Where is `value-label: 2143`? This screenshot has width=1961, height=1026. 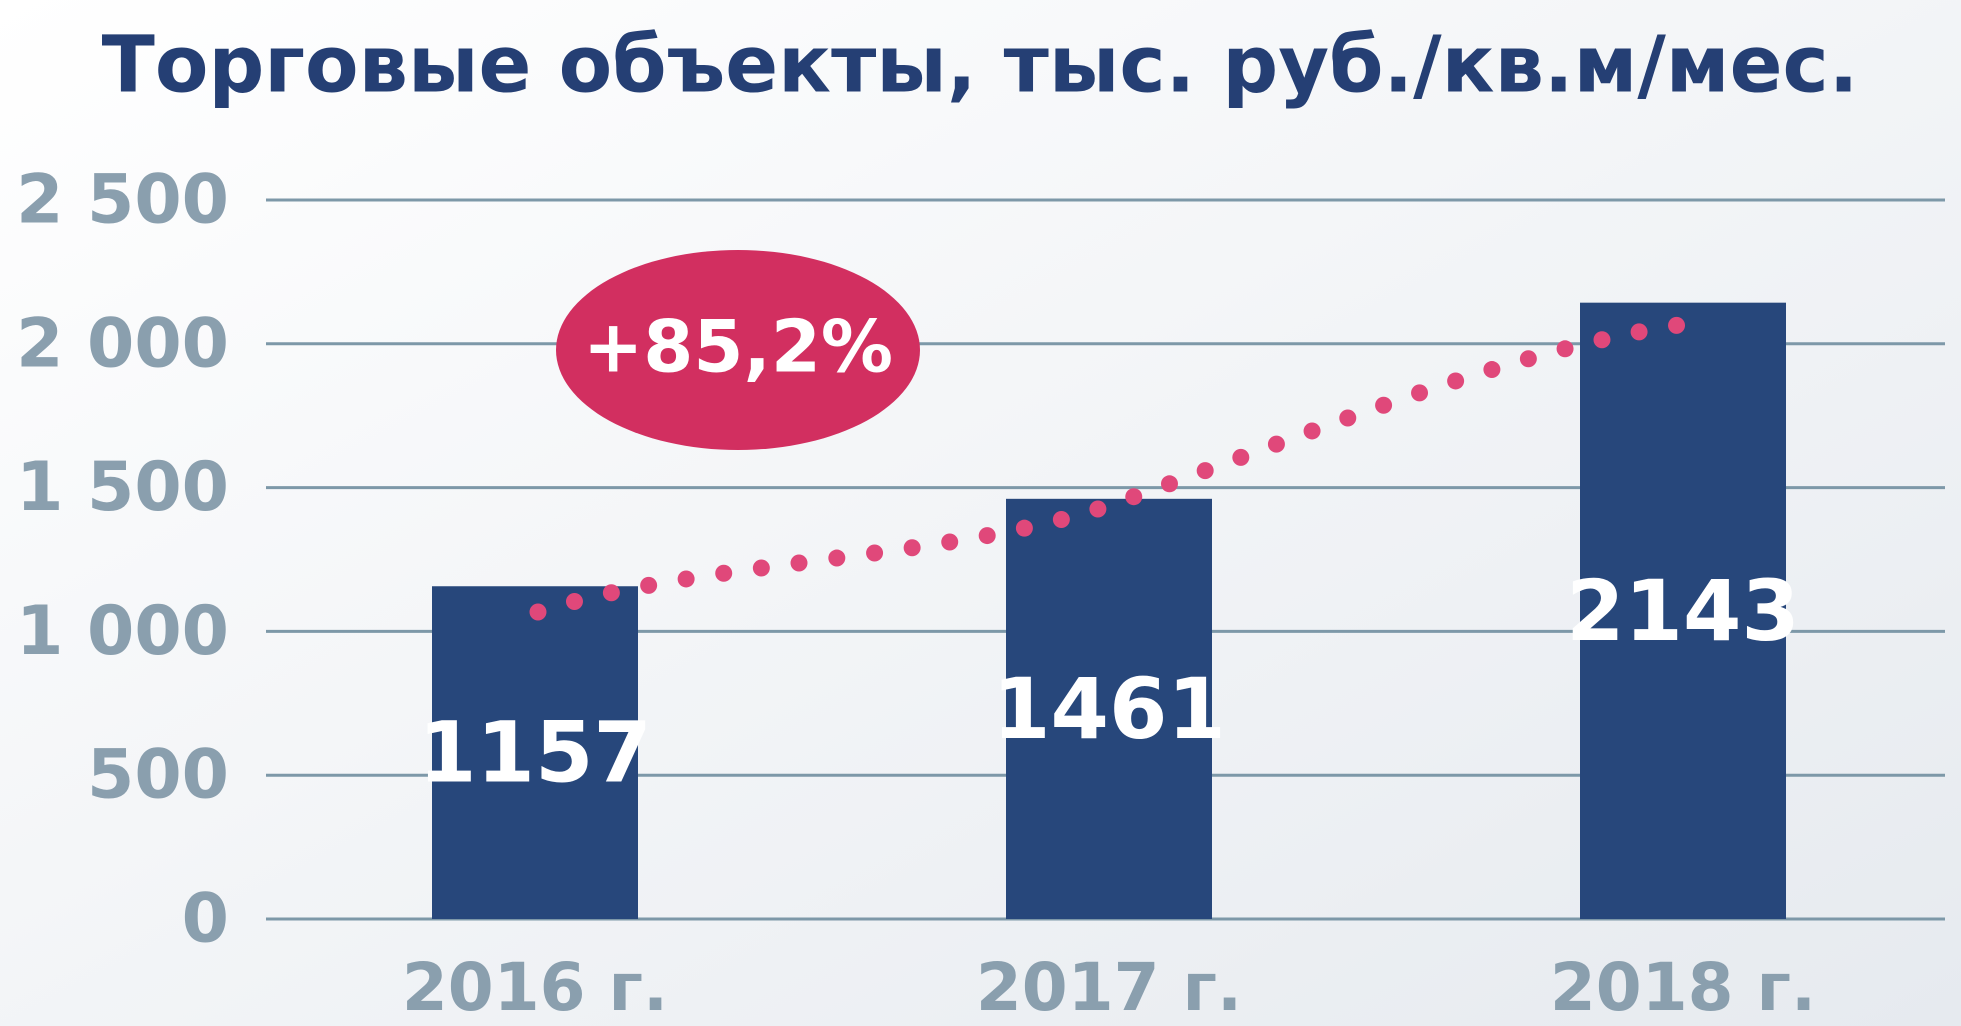
value-label: 2143 is located at coordinates (1683, 611).